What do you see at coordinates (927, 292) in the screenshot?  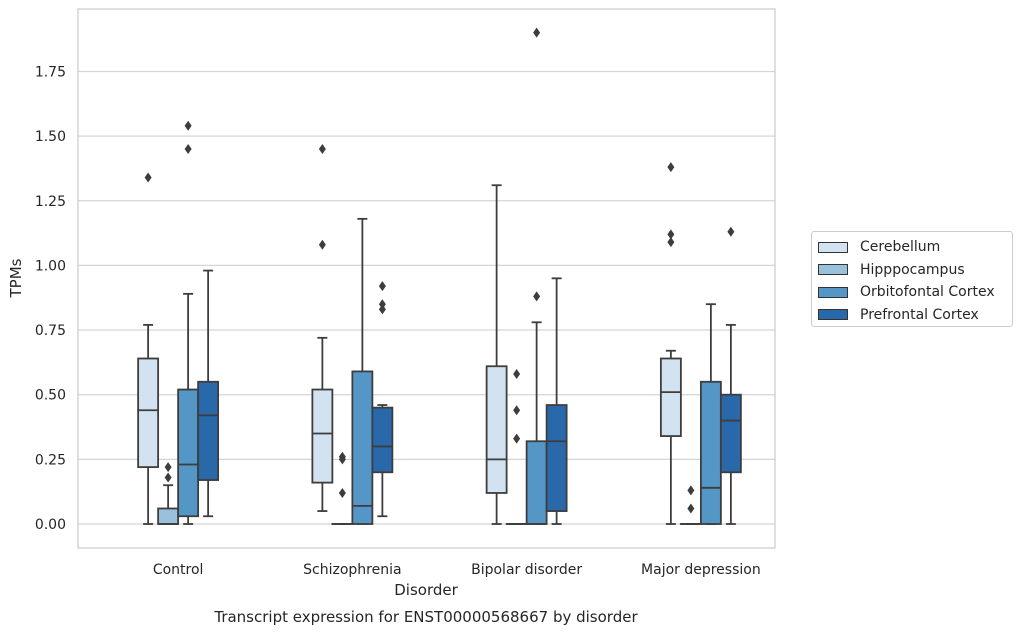 I see `legend-label: Orbitofontal Cortex` at bounding box center [927, 292].